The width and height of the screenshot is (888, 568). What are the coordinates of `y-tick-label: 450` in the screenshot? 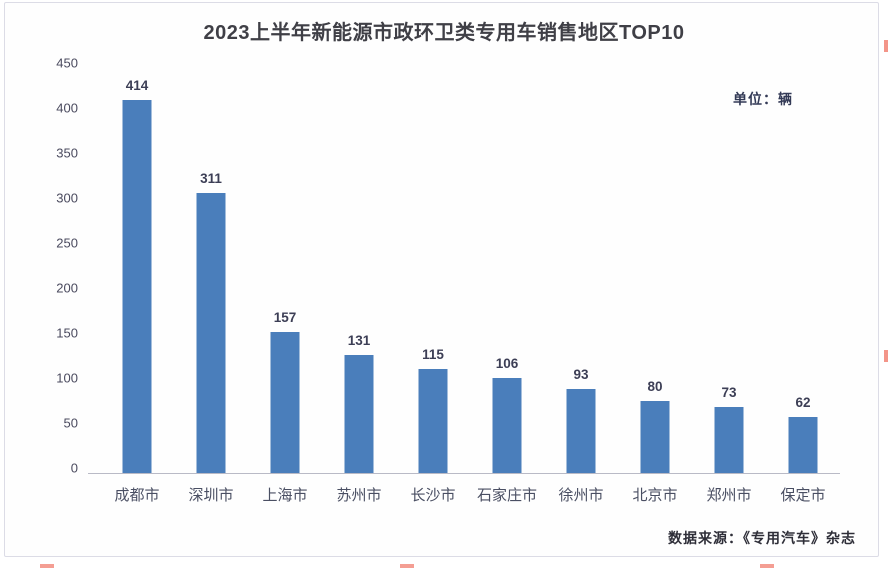 It's located at (67, 63).